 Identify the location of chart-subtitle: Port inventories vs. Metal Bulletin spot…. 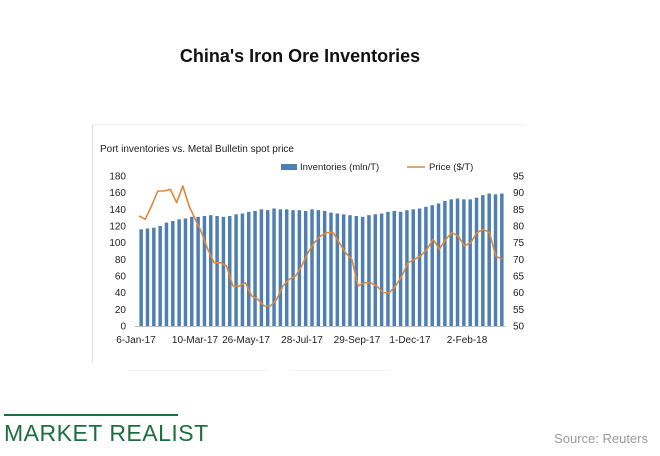
(197, 149).